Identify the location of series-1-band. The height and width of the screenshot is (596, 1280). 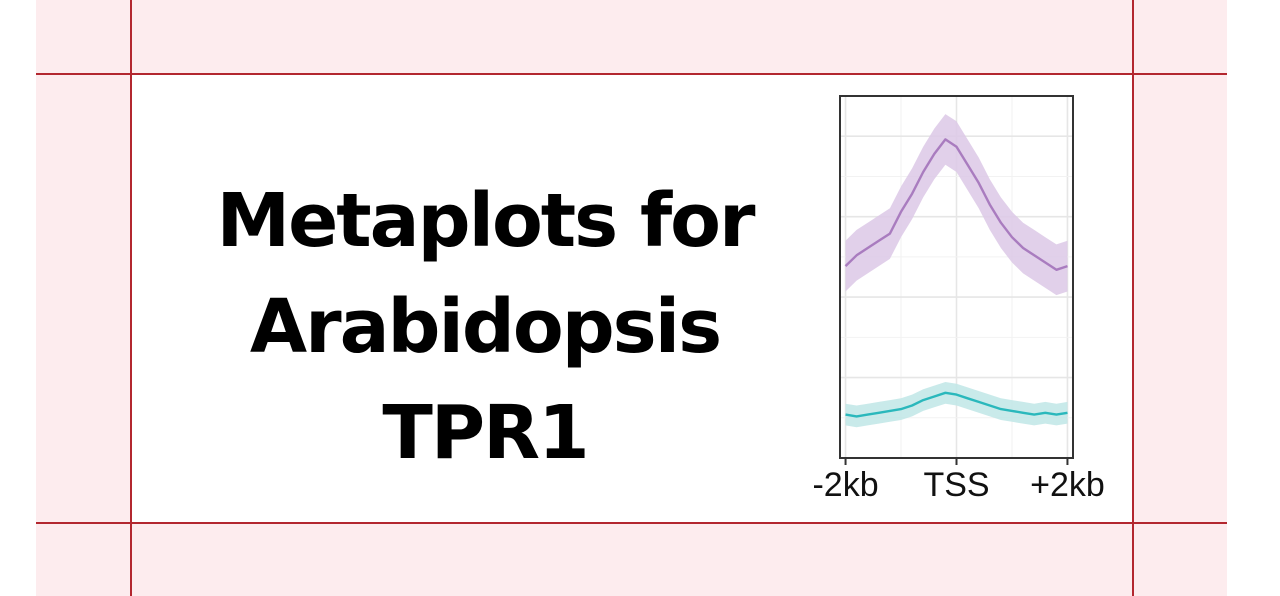
(956, 205).